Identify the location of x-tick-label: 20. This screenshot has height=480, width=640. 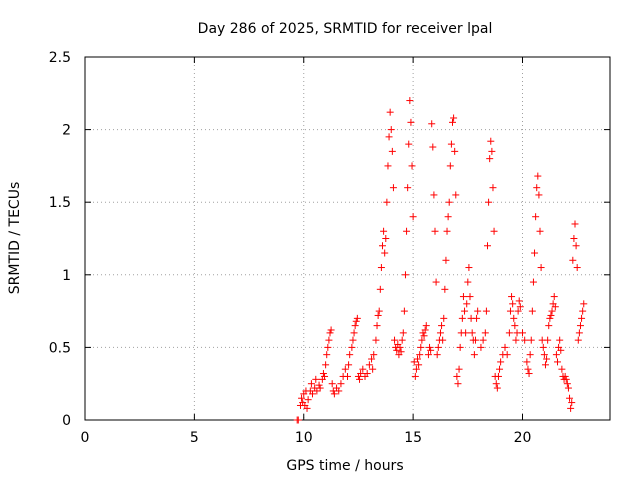
(523, 438).